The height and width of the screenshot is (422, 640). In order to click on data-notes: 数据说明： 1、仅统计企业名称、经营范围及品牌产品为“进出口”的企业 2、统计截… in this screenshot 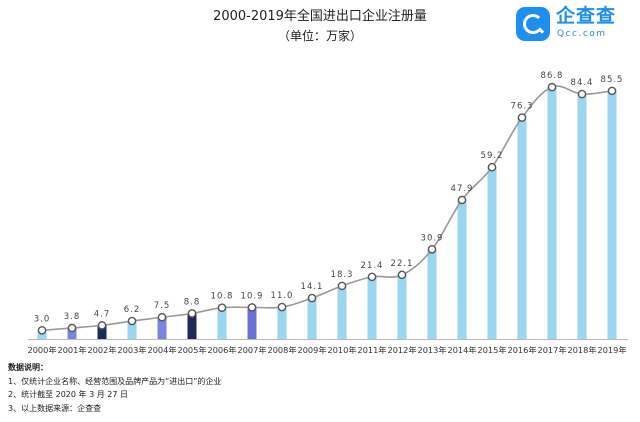, I will do `click(114, 388)`.